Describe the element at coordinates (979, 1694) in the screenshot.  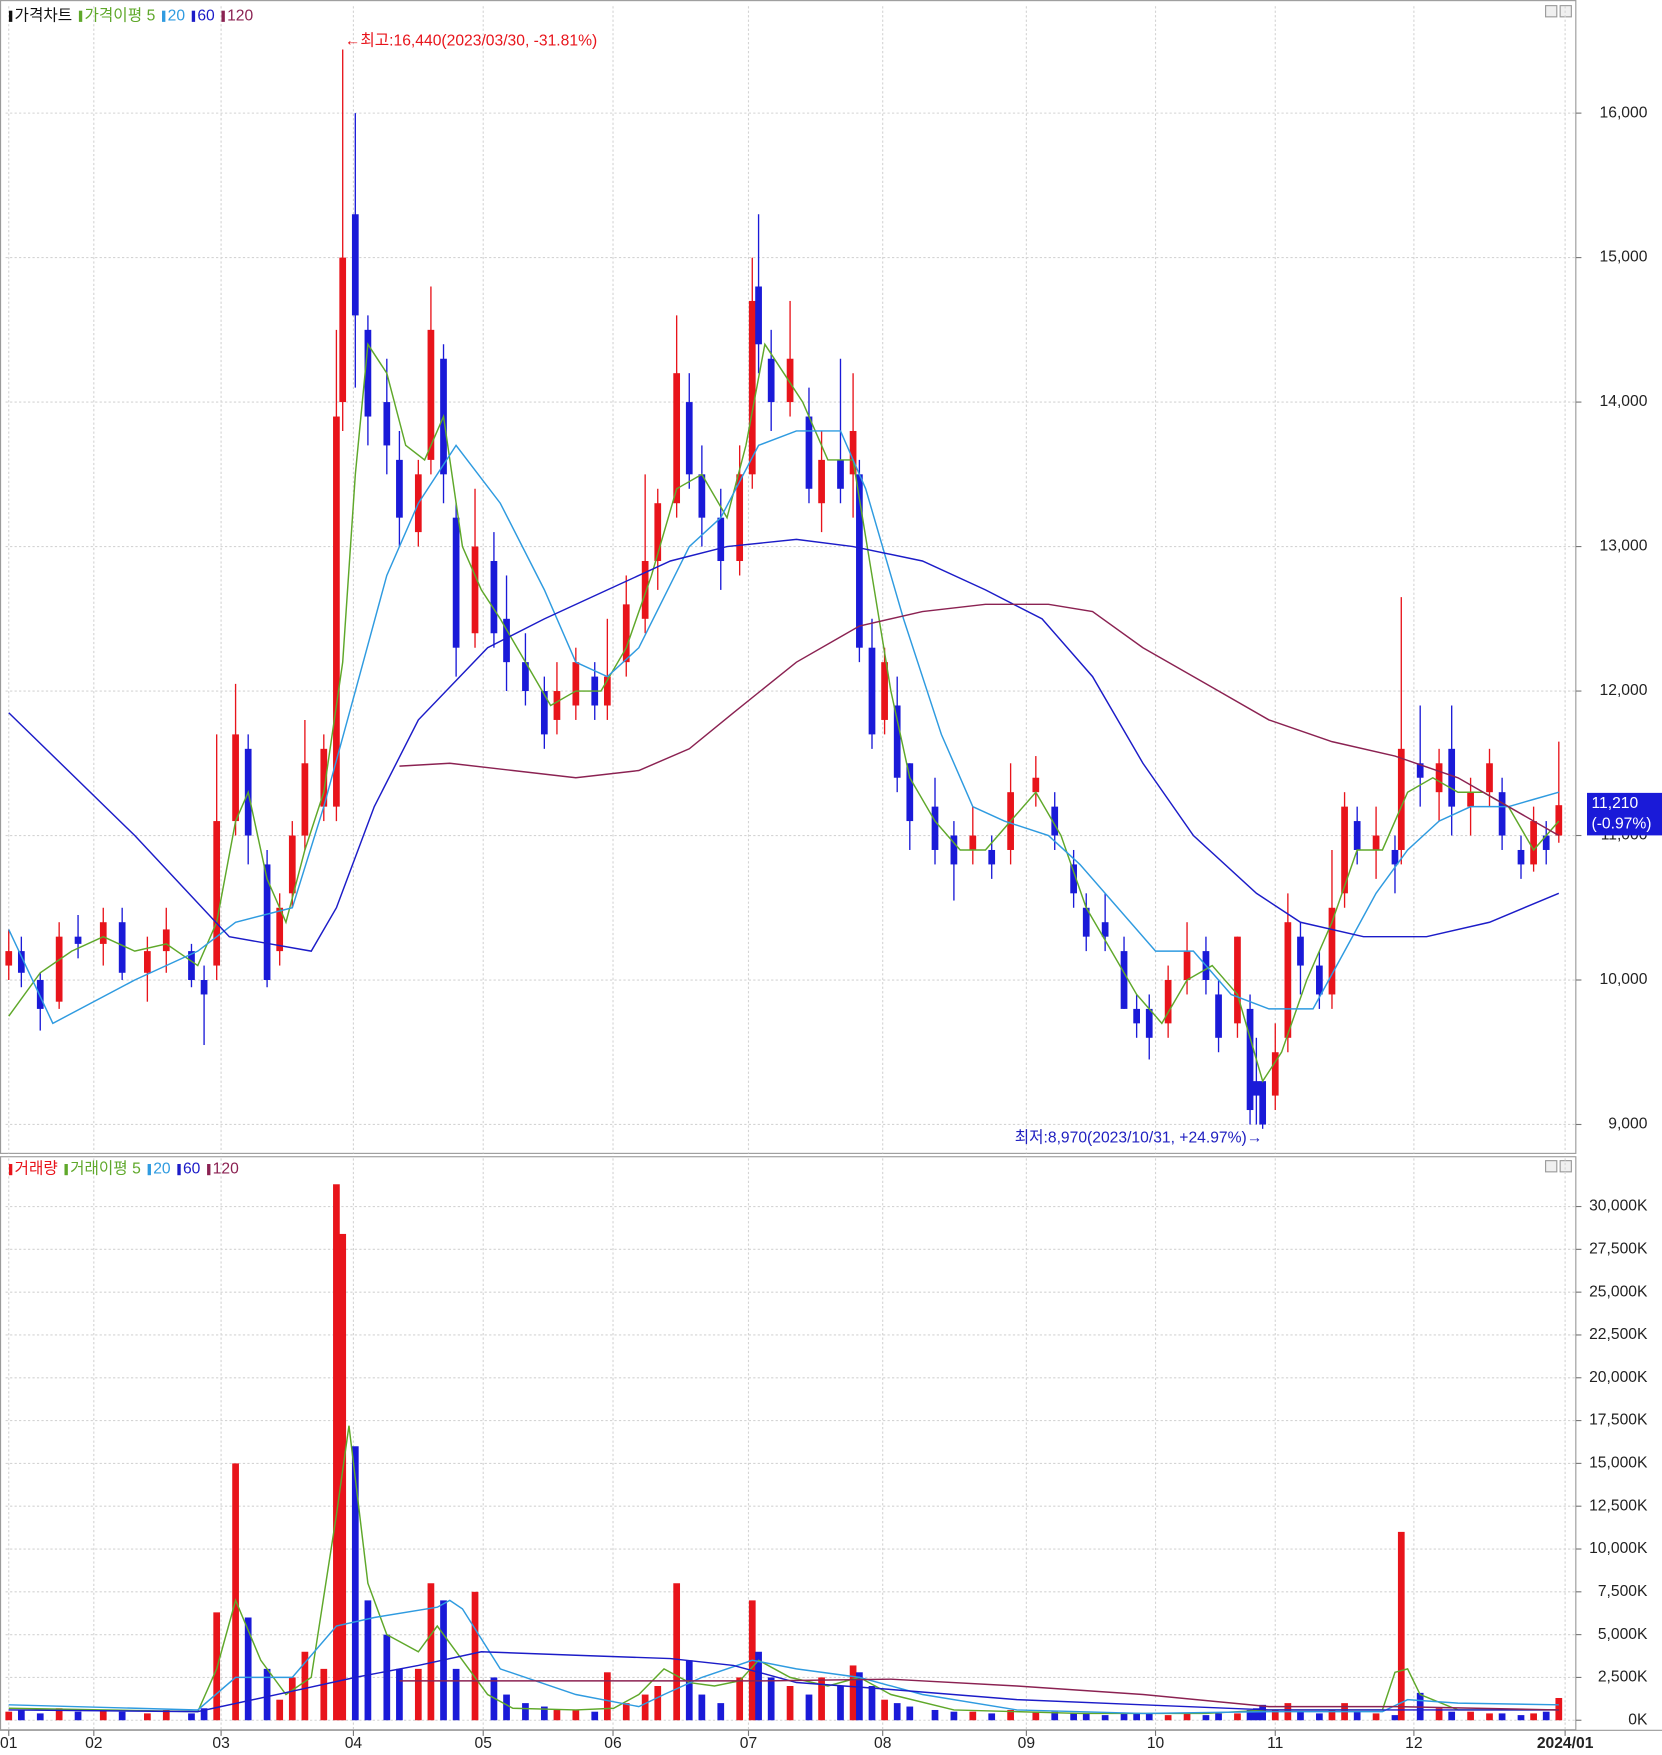
I see `moving-average-line` at that location.